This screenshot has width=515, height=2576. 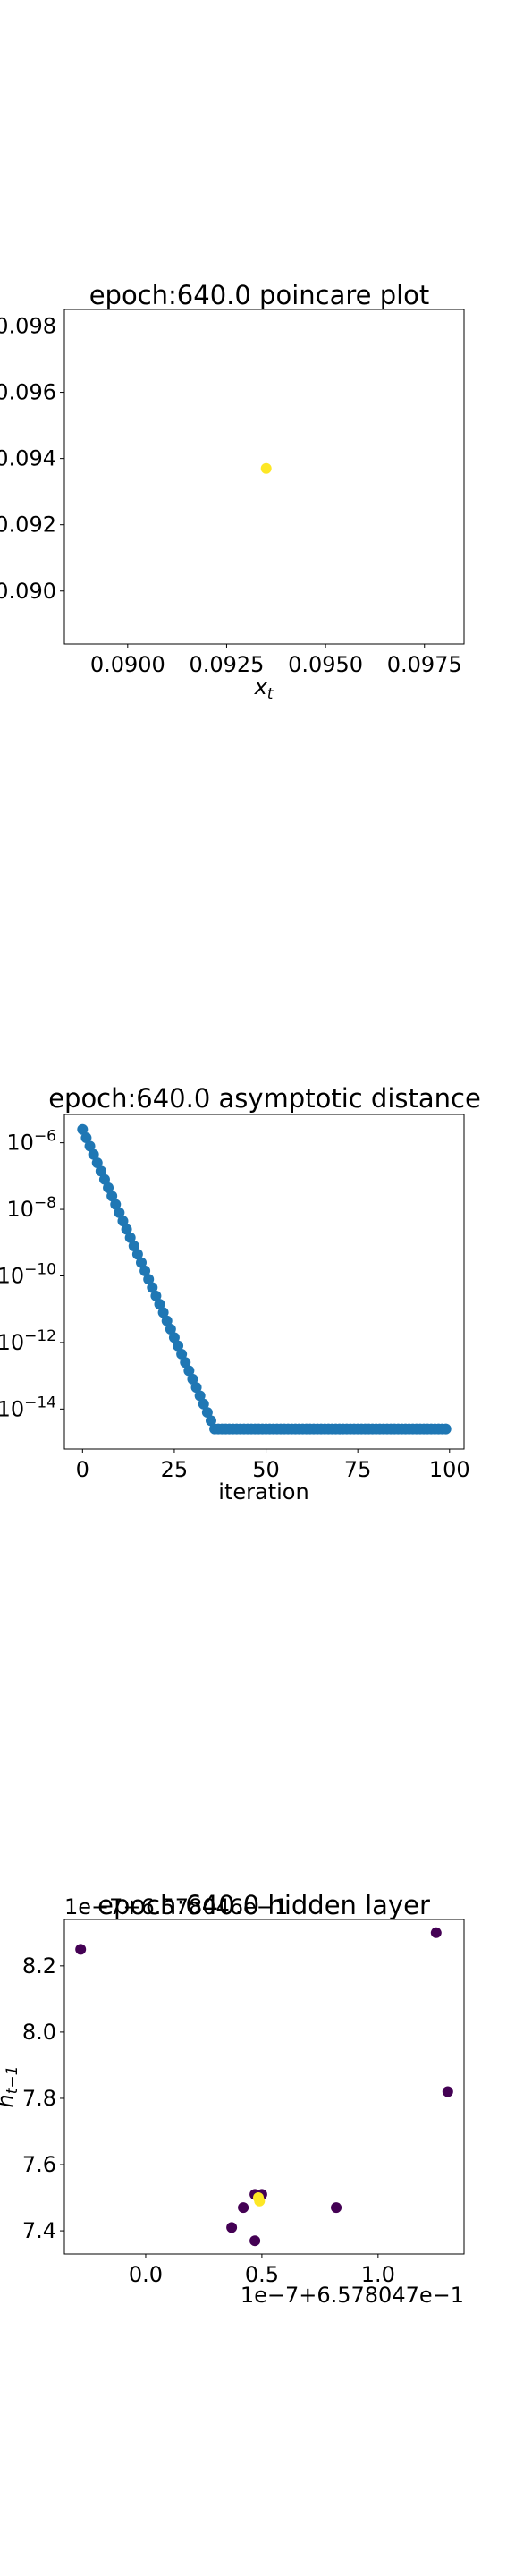 What do you see at coordinates (176, 1906) in the screenshot?
I see `hidden-layer-y-offset: 1e−7+6.578046e−1` at bounding box center [176, 1906].